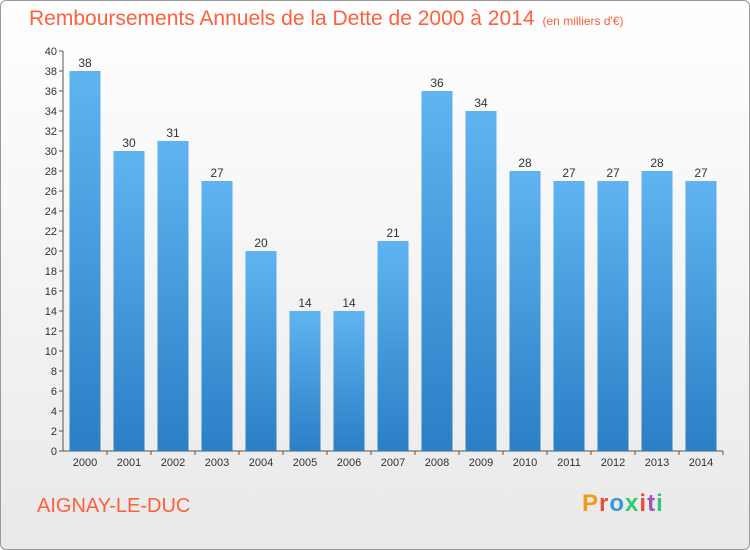 The height and width of the screenshot is (550, 750). What do you see at coordinates (481, 463) in the screenshot?
I see `x-tick-label: 2009` at bounding box center [481, 463].